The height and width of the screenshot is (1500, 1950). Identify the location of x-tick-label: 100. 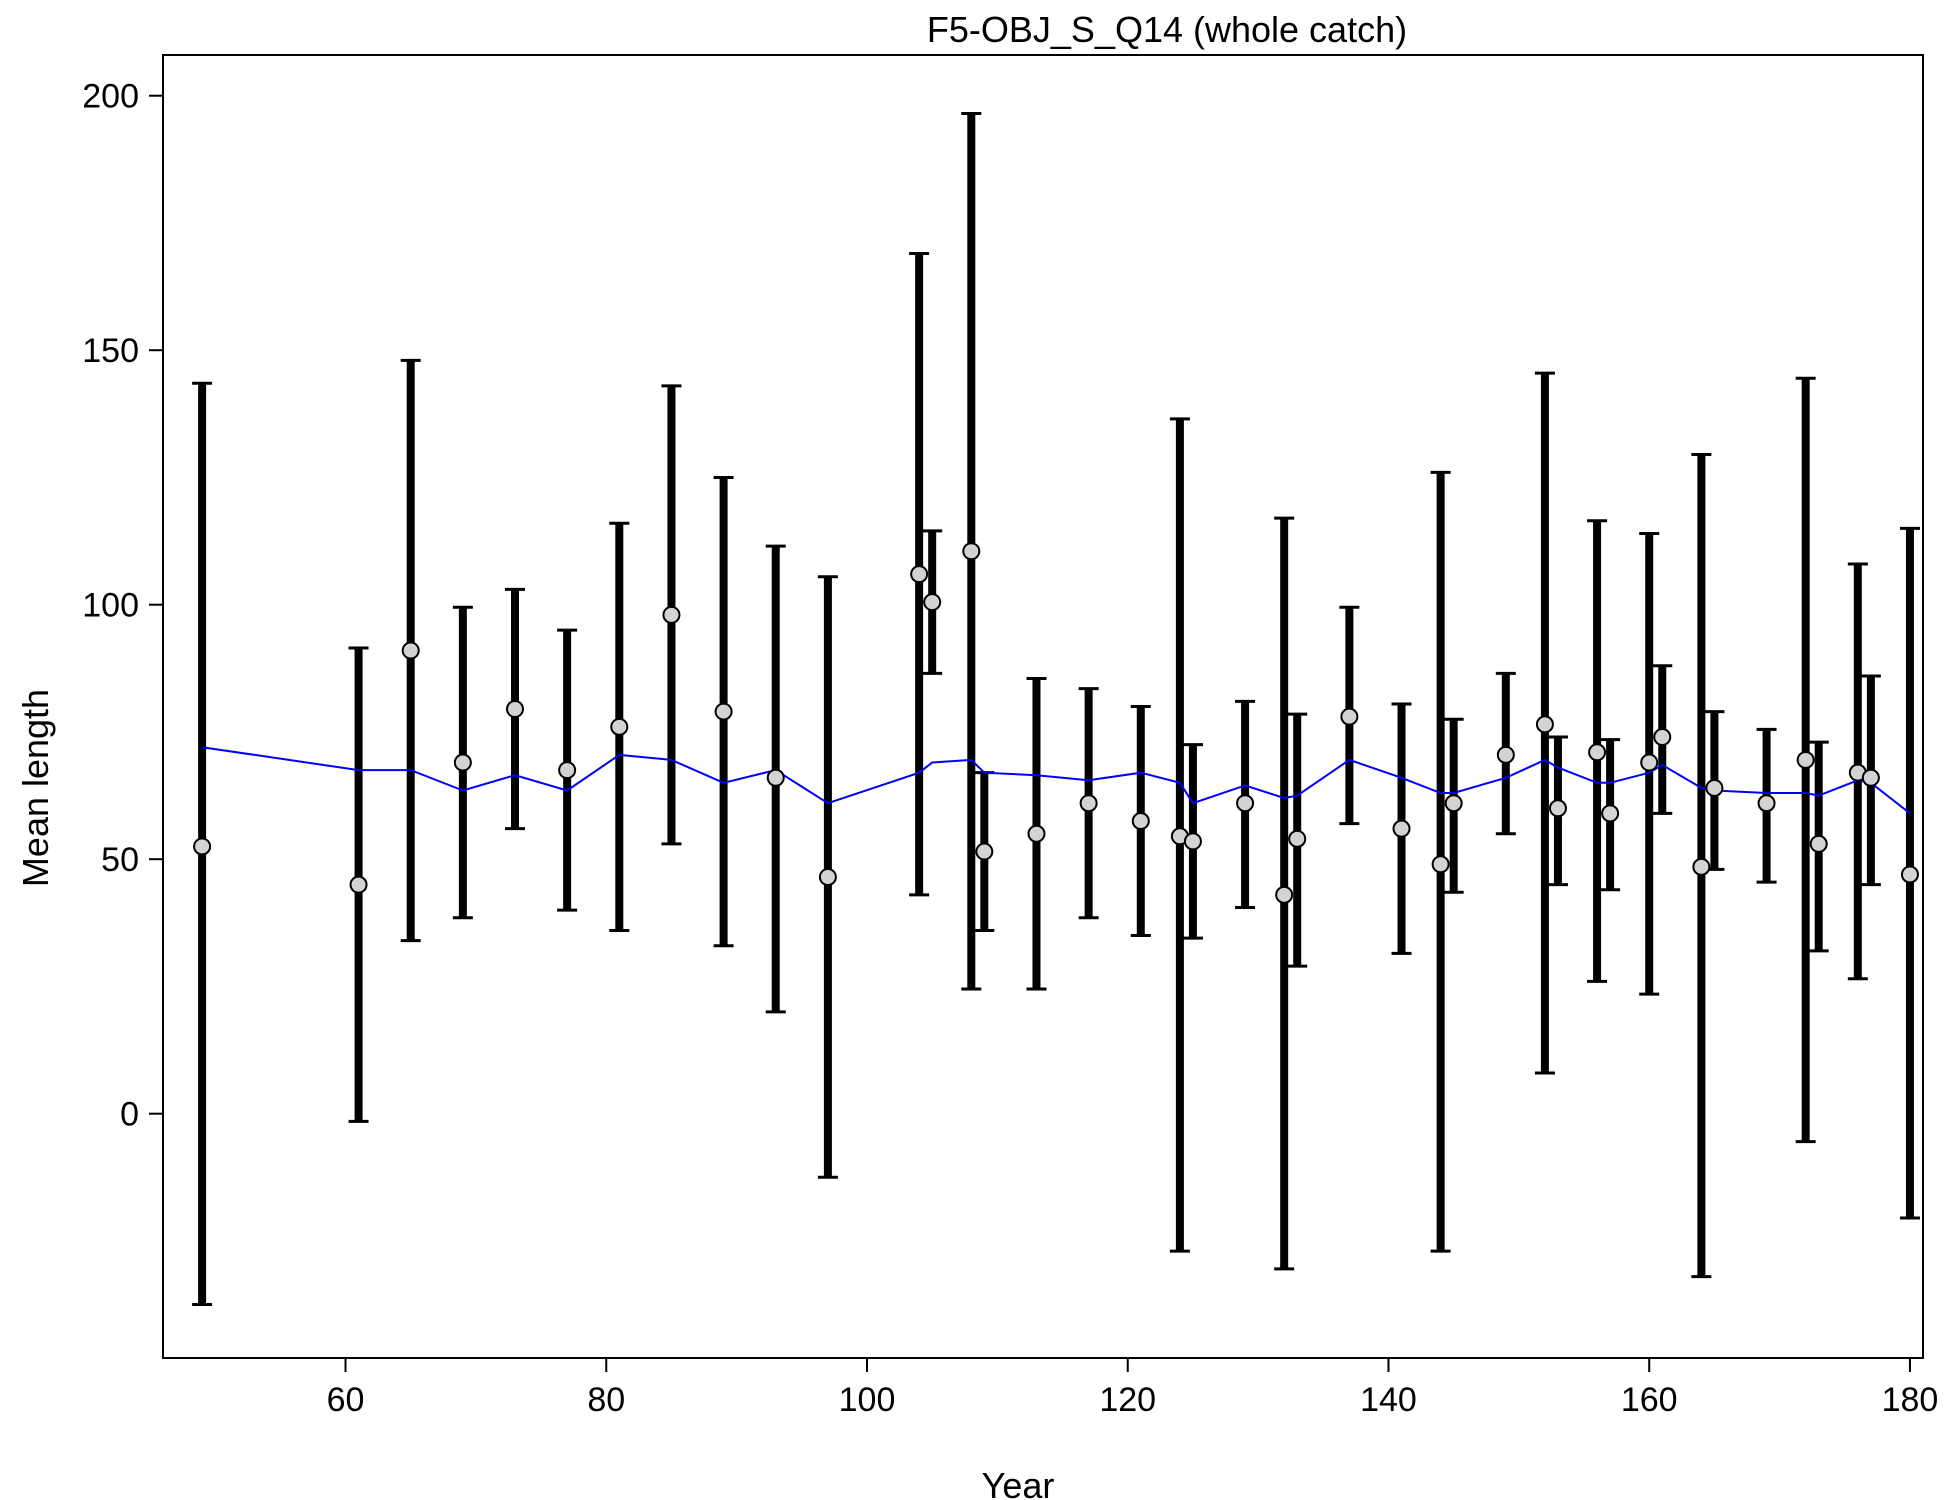
(867, 1400).